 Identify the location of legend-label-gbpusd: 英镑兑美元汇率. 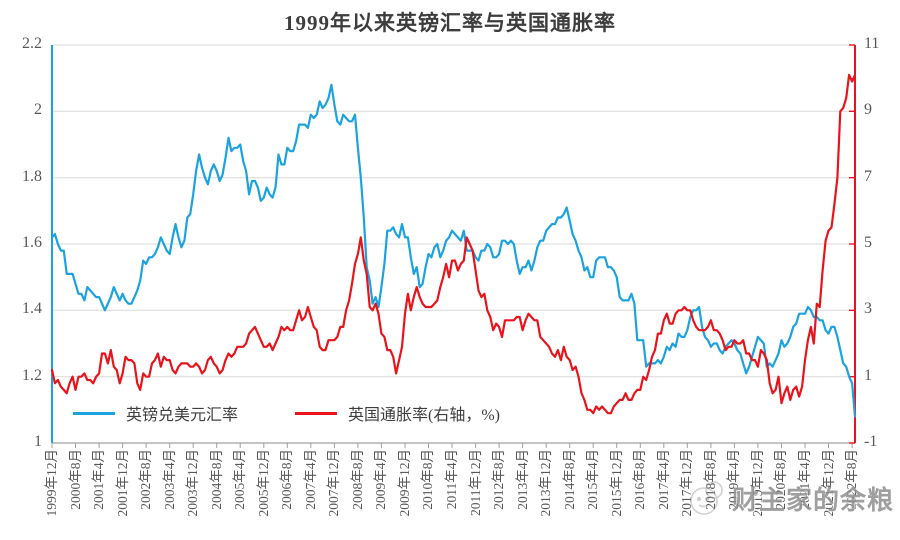
(182, 415).